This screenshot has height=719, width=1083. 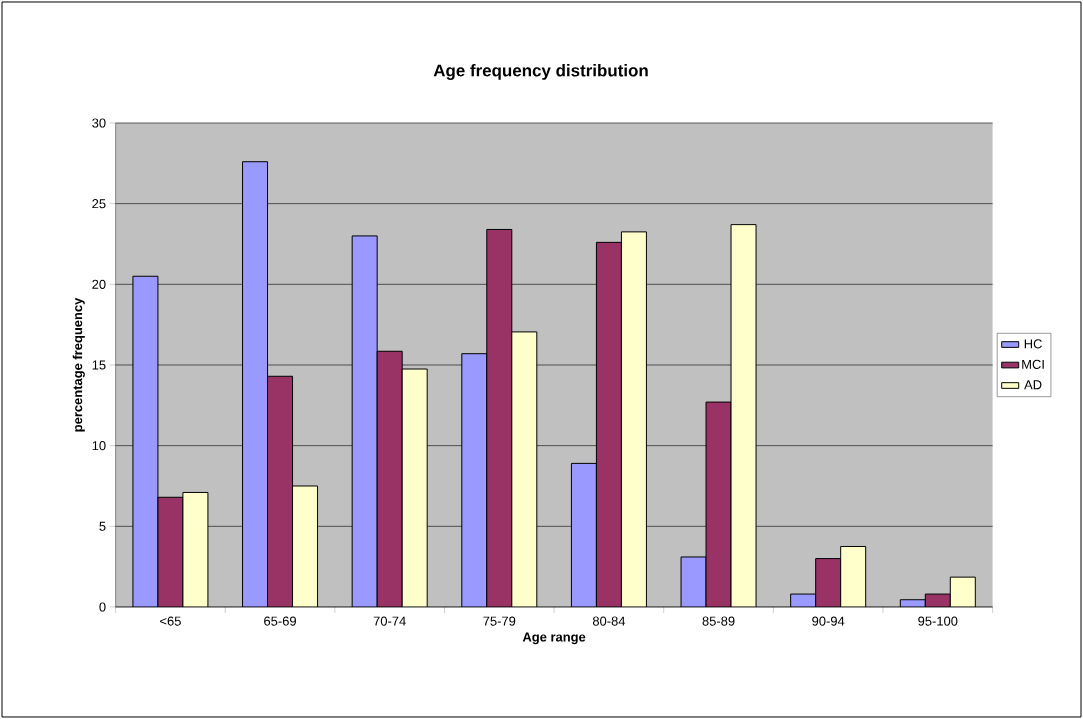 I want to click on x-axis-title: Age range, so click(x=554, y=638).